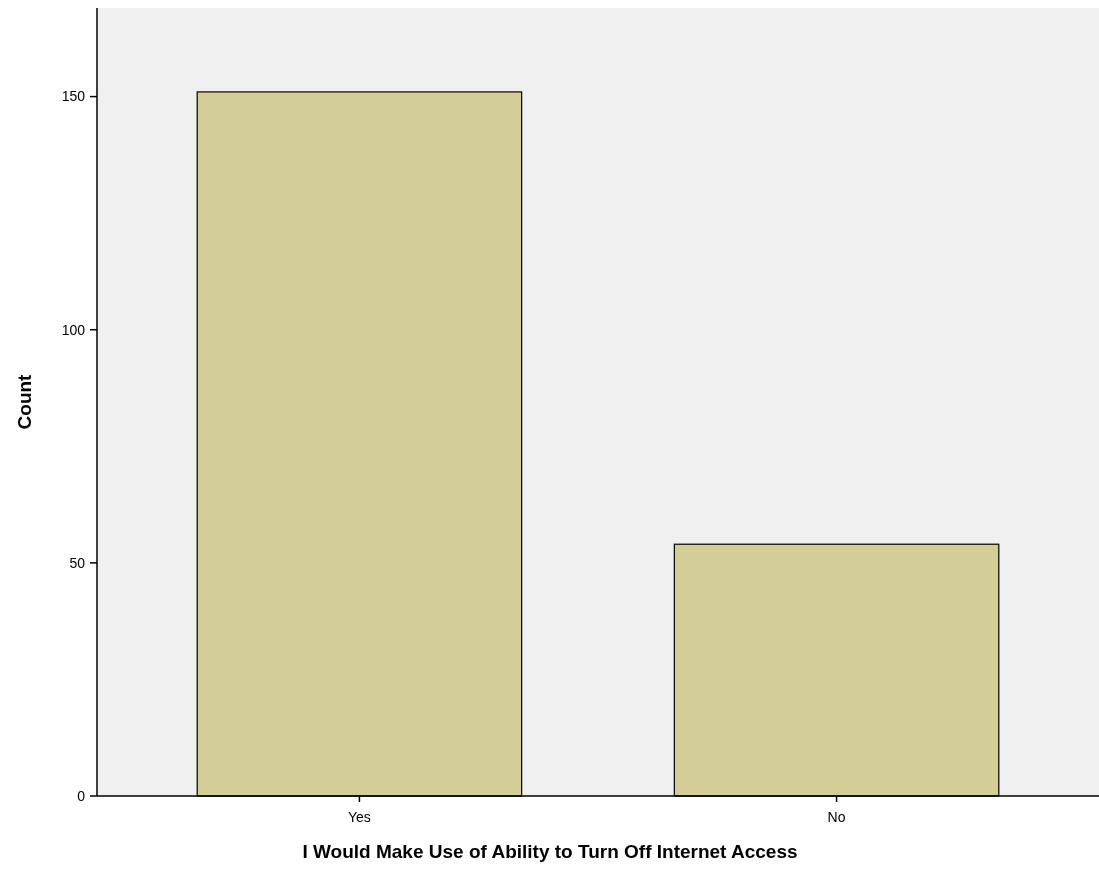  I want to click on x-axis-title: I Would Make Use of Ability to Turn Off Internet Access, so click(550, 851).